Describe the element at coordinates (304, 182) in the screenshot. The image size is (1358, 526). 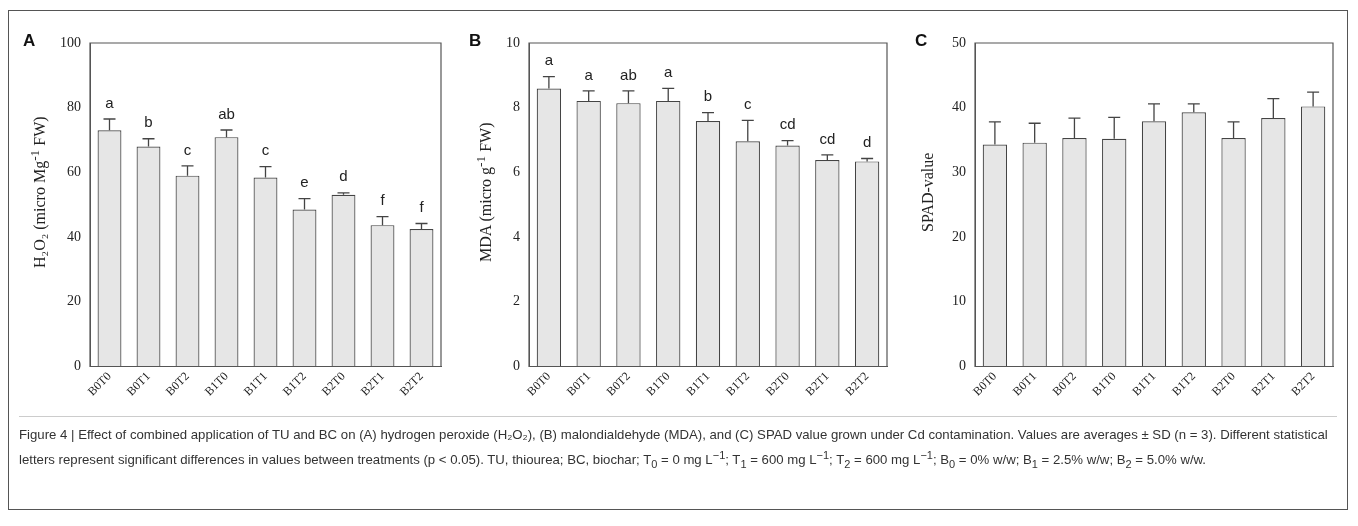
I see `annotation: e` at that location.